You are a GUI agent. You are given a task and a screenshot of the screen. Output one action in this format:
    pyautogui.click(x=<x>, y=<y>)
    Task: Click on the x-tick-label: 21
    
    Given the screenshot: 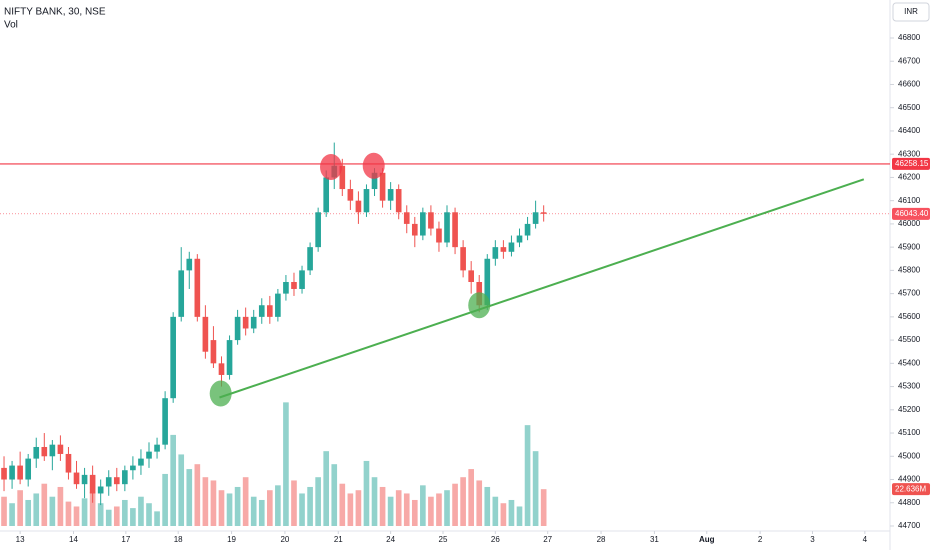 What is the action you would take?
    pyautogui.click(x=338, y=539)
    